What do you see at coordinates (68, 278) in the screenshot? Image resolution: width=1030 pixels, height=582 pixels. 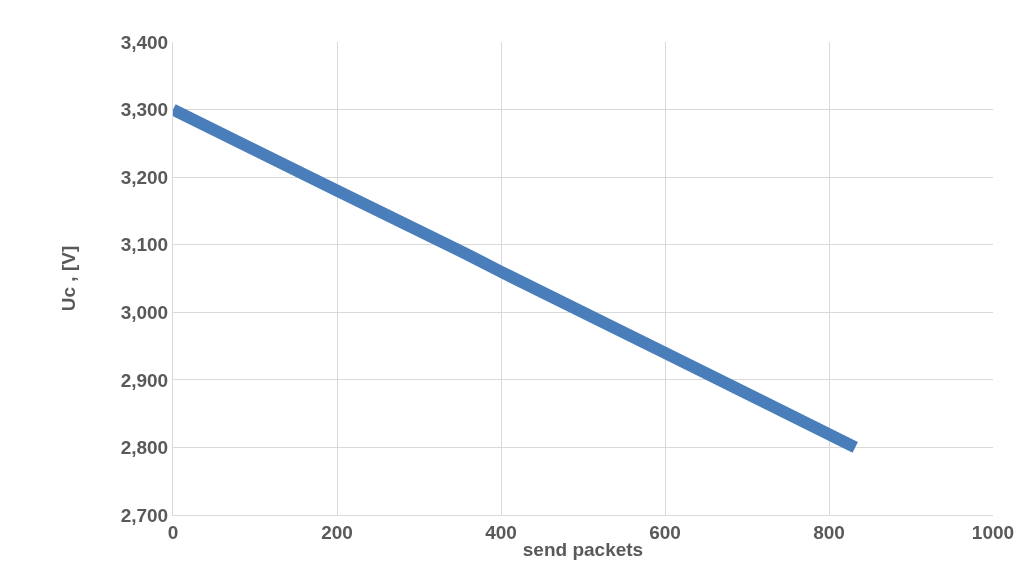 I see `y-axis-title: Uc , [V]` at bounding box center [68, 278].